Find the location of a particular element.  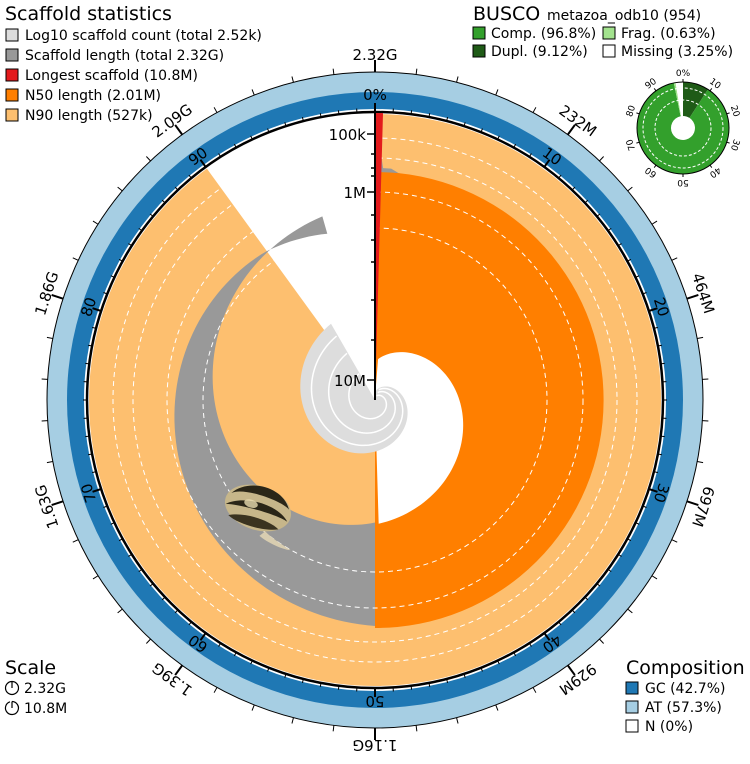

log10-count-spiral is located at coordinates (354, 388).